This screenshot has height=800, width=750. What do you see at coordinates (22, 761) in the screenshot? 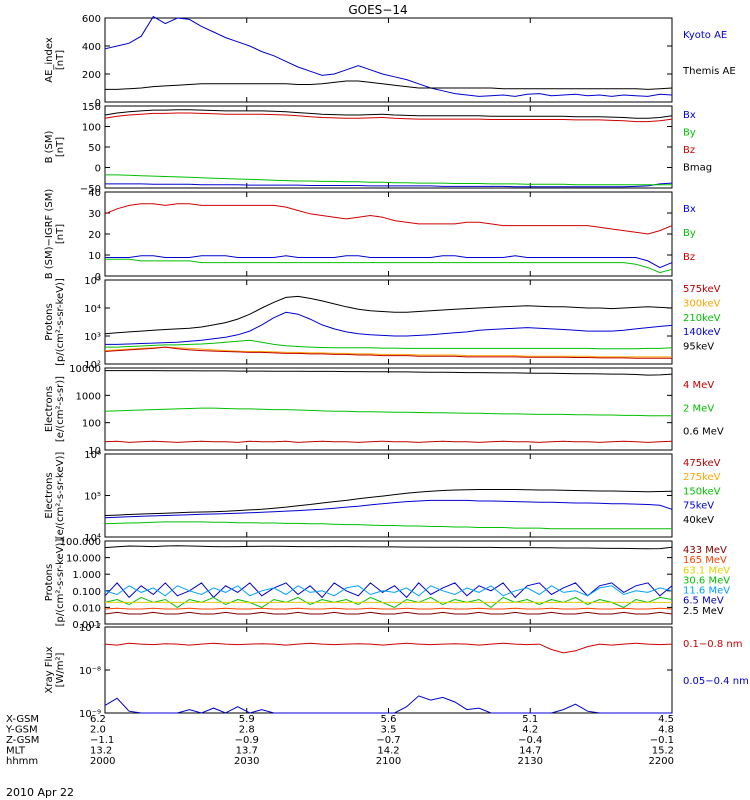
I see `ephemeris-row-label: hhmm` at bounding box center [22, 761].